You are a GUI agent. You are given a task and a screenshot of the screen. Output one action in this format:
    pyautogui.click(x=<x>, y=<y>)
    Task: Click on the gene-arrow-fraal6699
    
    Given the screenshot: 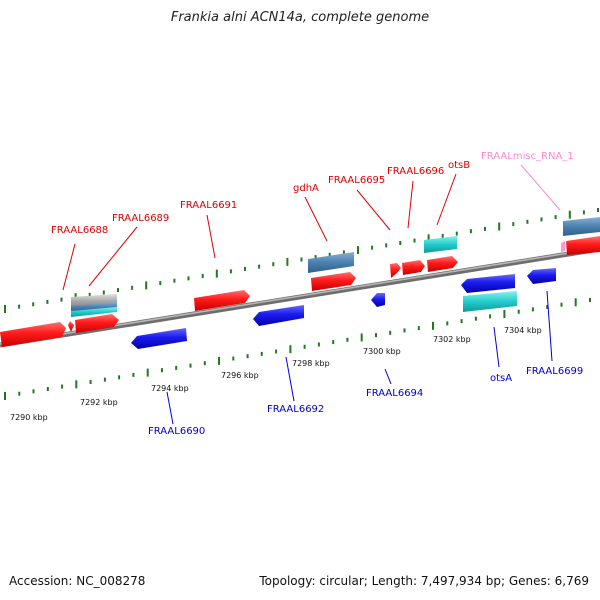 What is the action you would take?
    pyautogui.click(x=541, y=276)
    